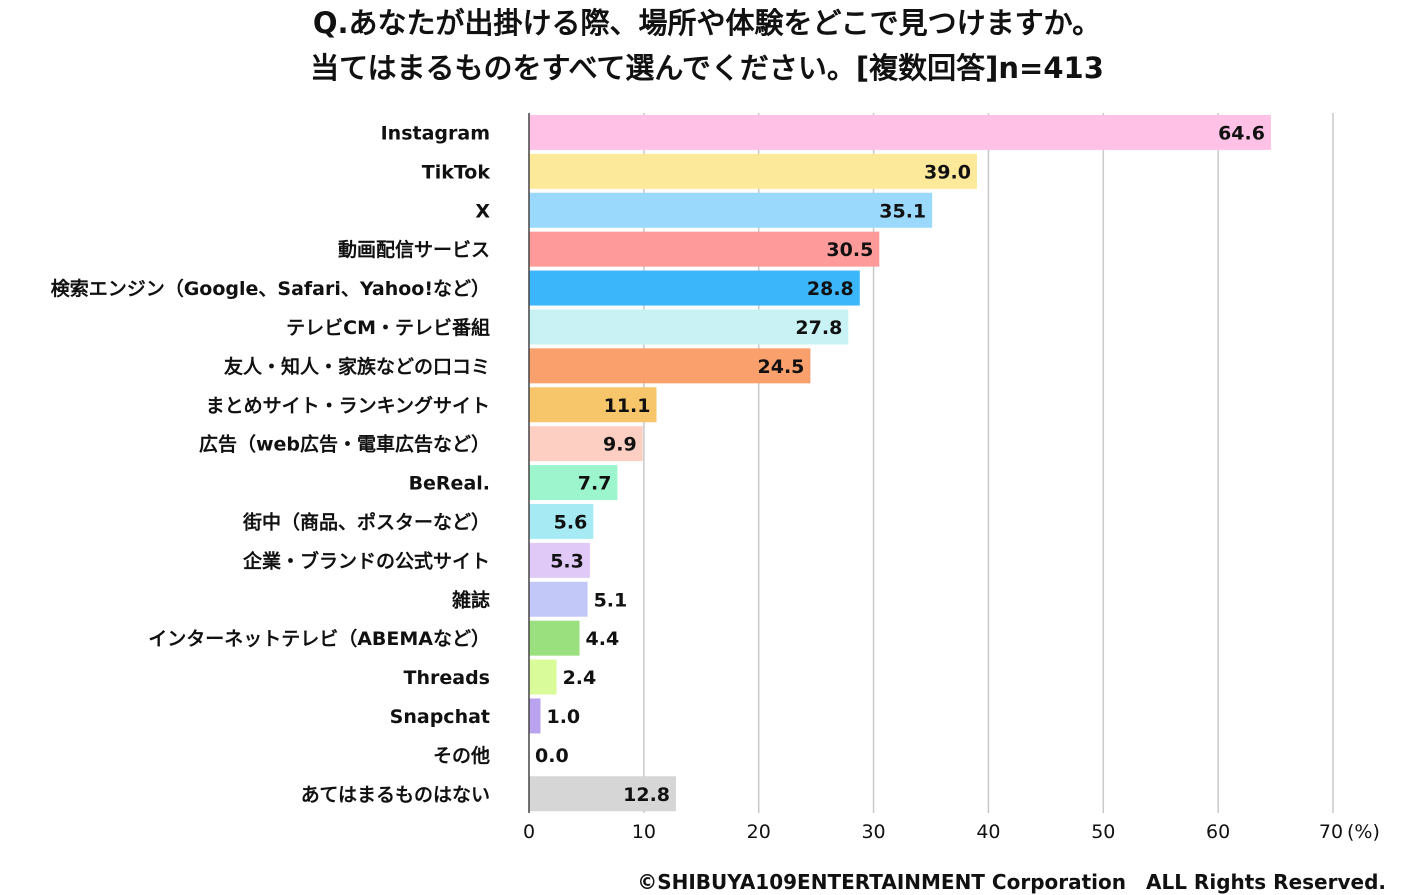 Image resolution: width=1414 pixels, height=895 pixels. I want to click on category-label-5: テレビCM・テレビ番組, so click(388, 327).